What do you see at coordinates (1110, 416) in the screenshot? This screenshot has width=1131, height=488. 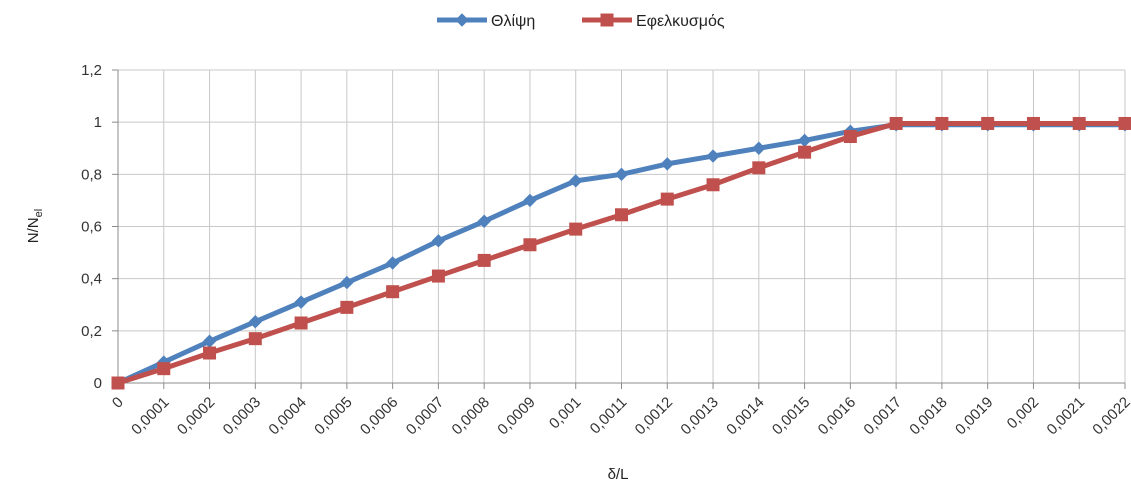 I see `x-tick-label: 0,0022` at bounding box center [1110, 416].